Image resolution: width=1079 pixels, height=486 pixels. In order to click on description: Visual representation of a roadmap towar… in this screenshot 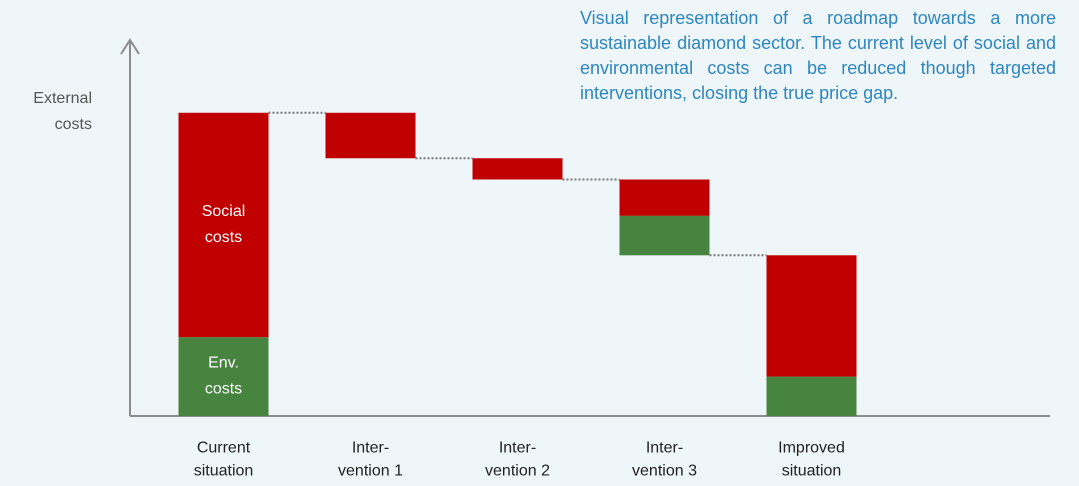, I will do `click(818, 55)`.